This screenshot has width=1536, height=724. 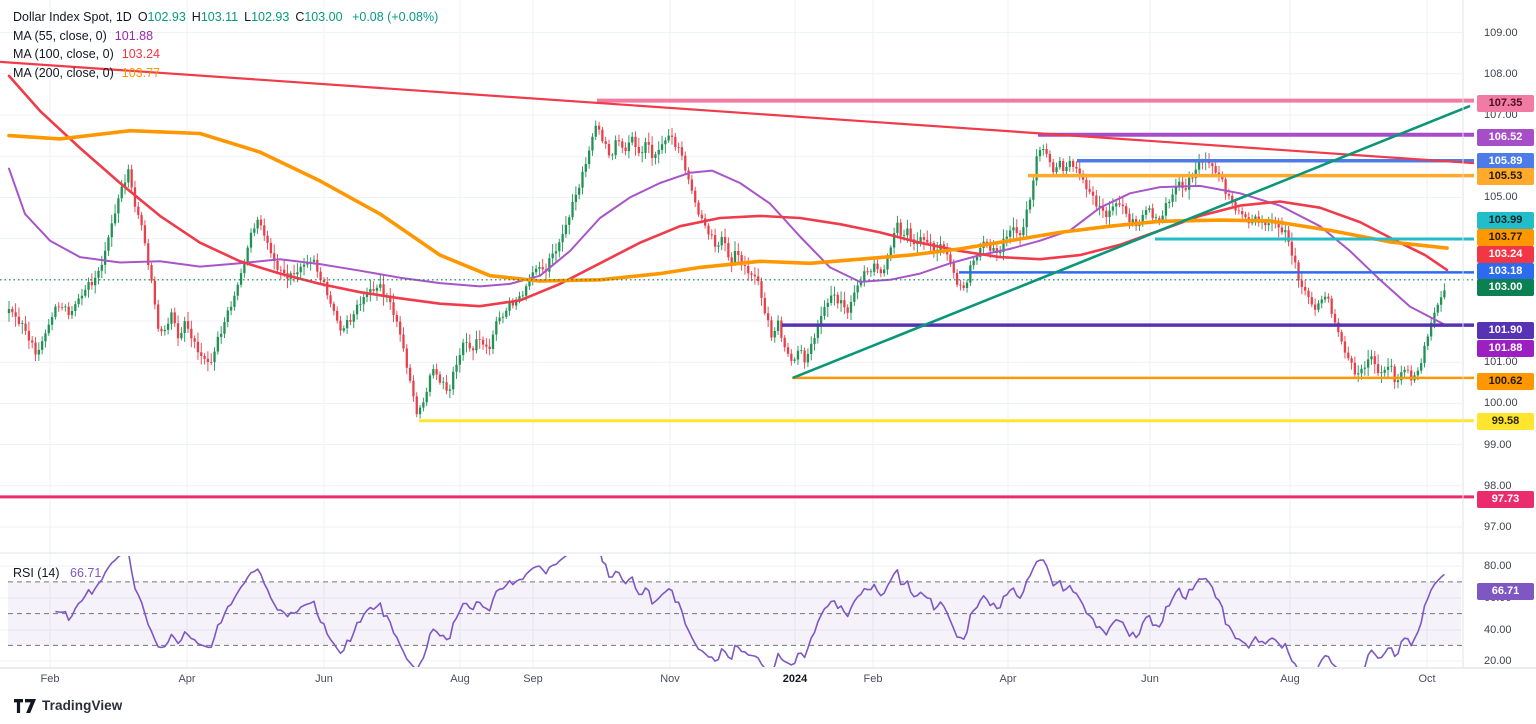 I want to click on price-label-chip: 103.99, so click(x=1505, y=220).